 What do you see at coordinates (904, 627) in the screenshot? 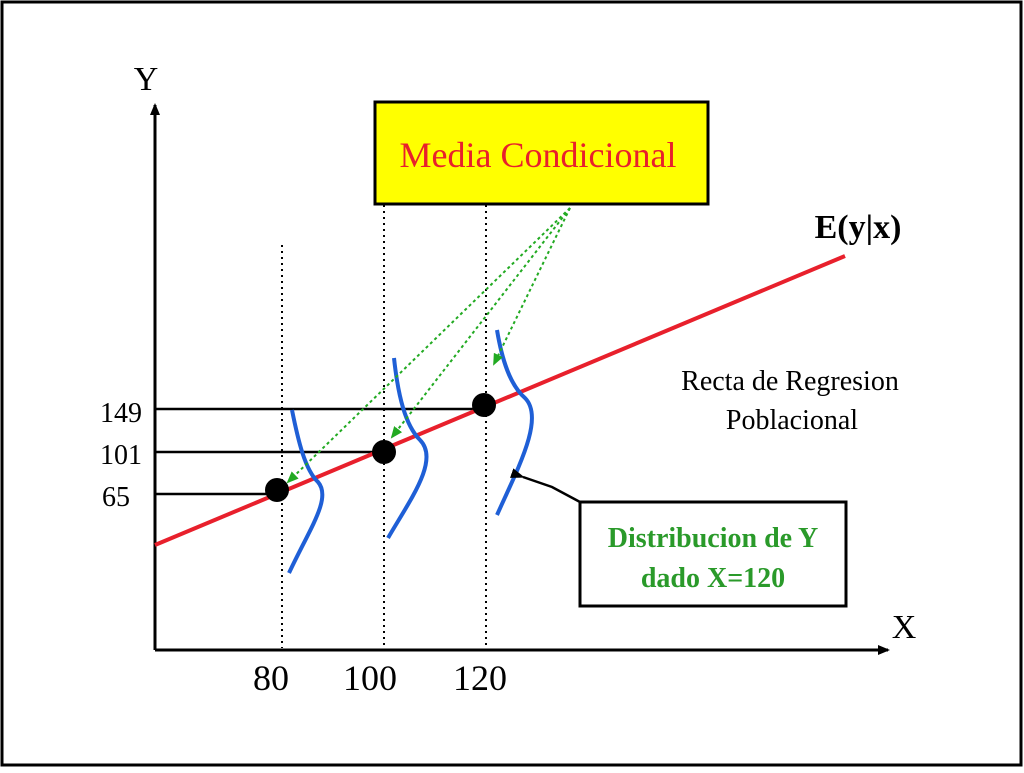
I see `x-axis-label: X` at bounding box center [904, 627].